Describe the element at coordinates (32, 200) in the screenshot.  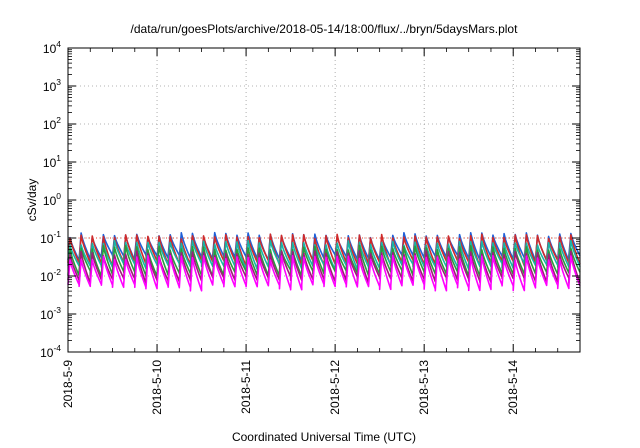
I see `y-axis-label: cSv/day` at that location.